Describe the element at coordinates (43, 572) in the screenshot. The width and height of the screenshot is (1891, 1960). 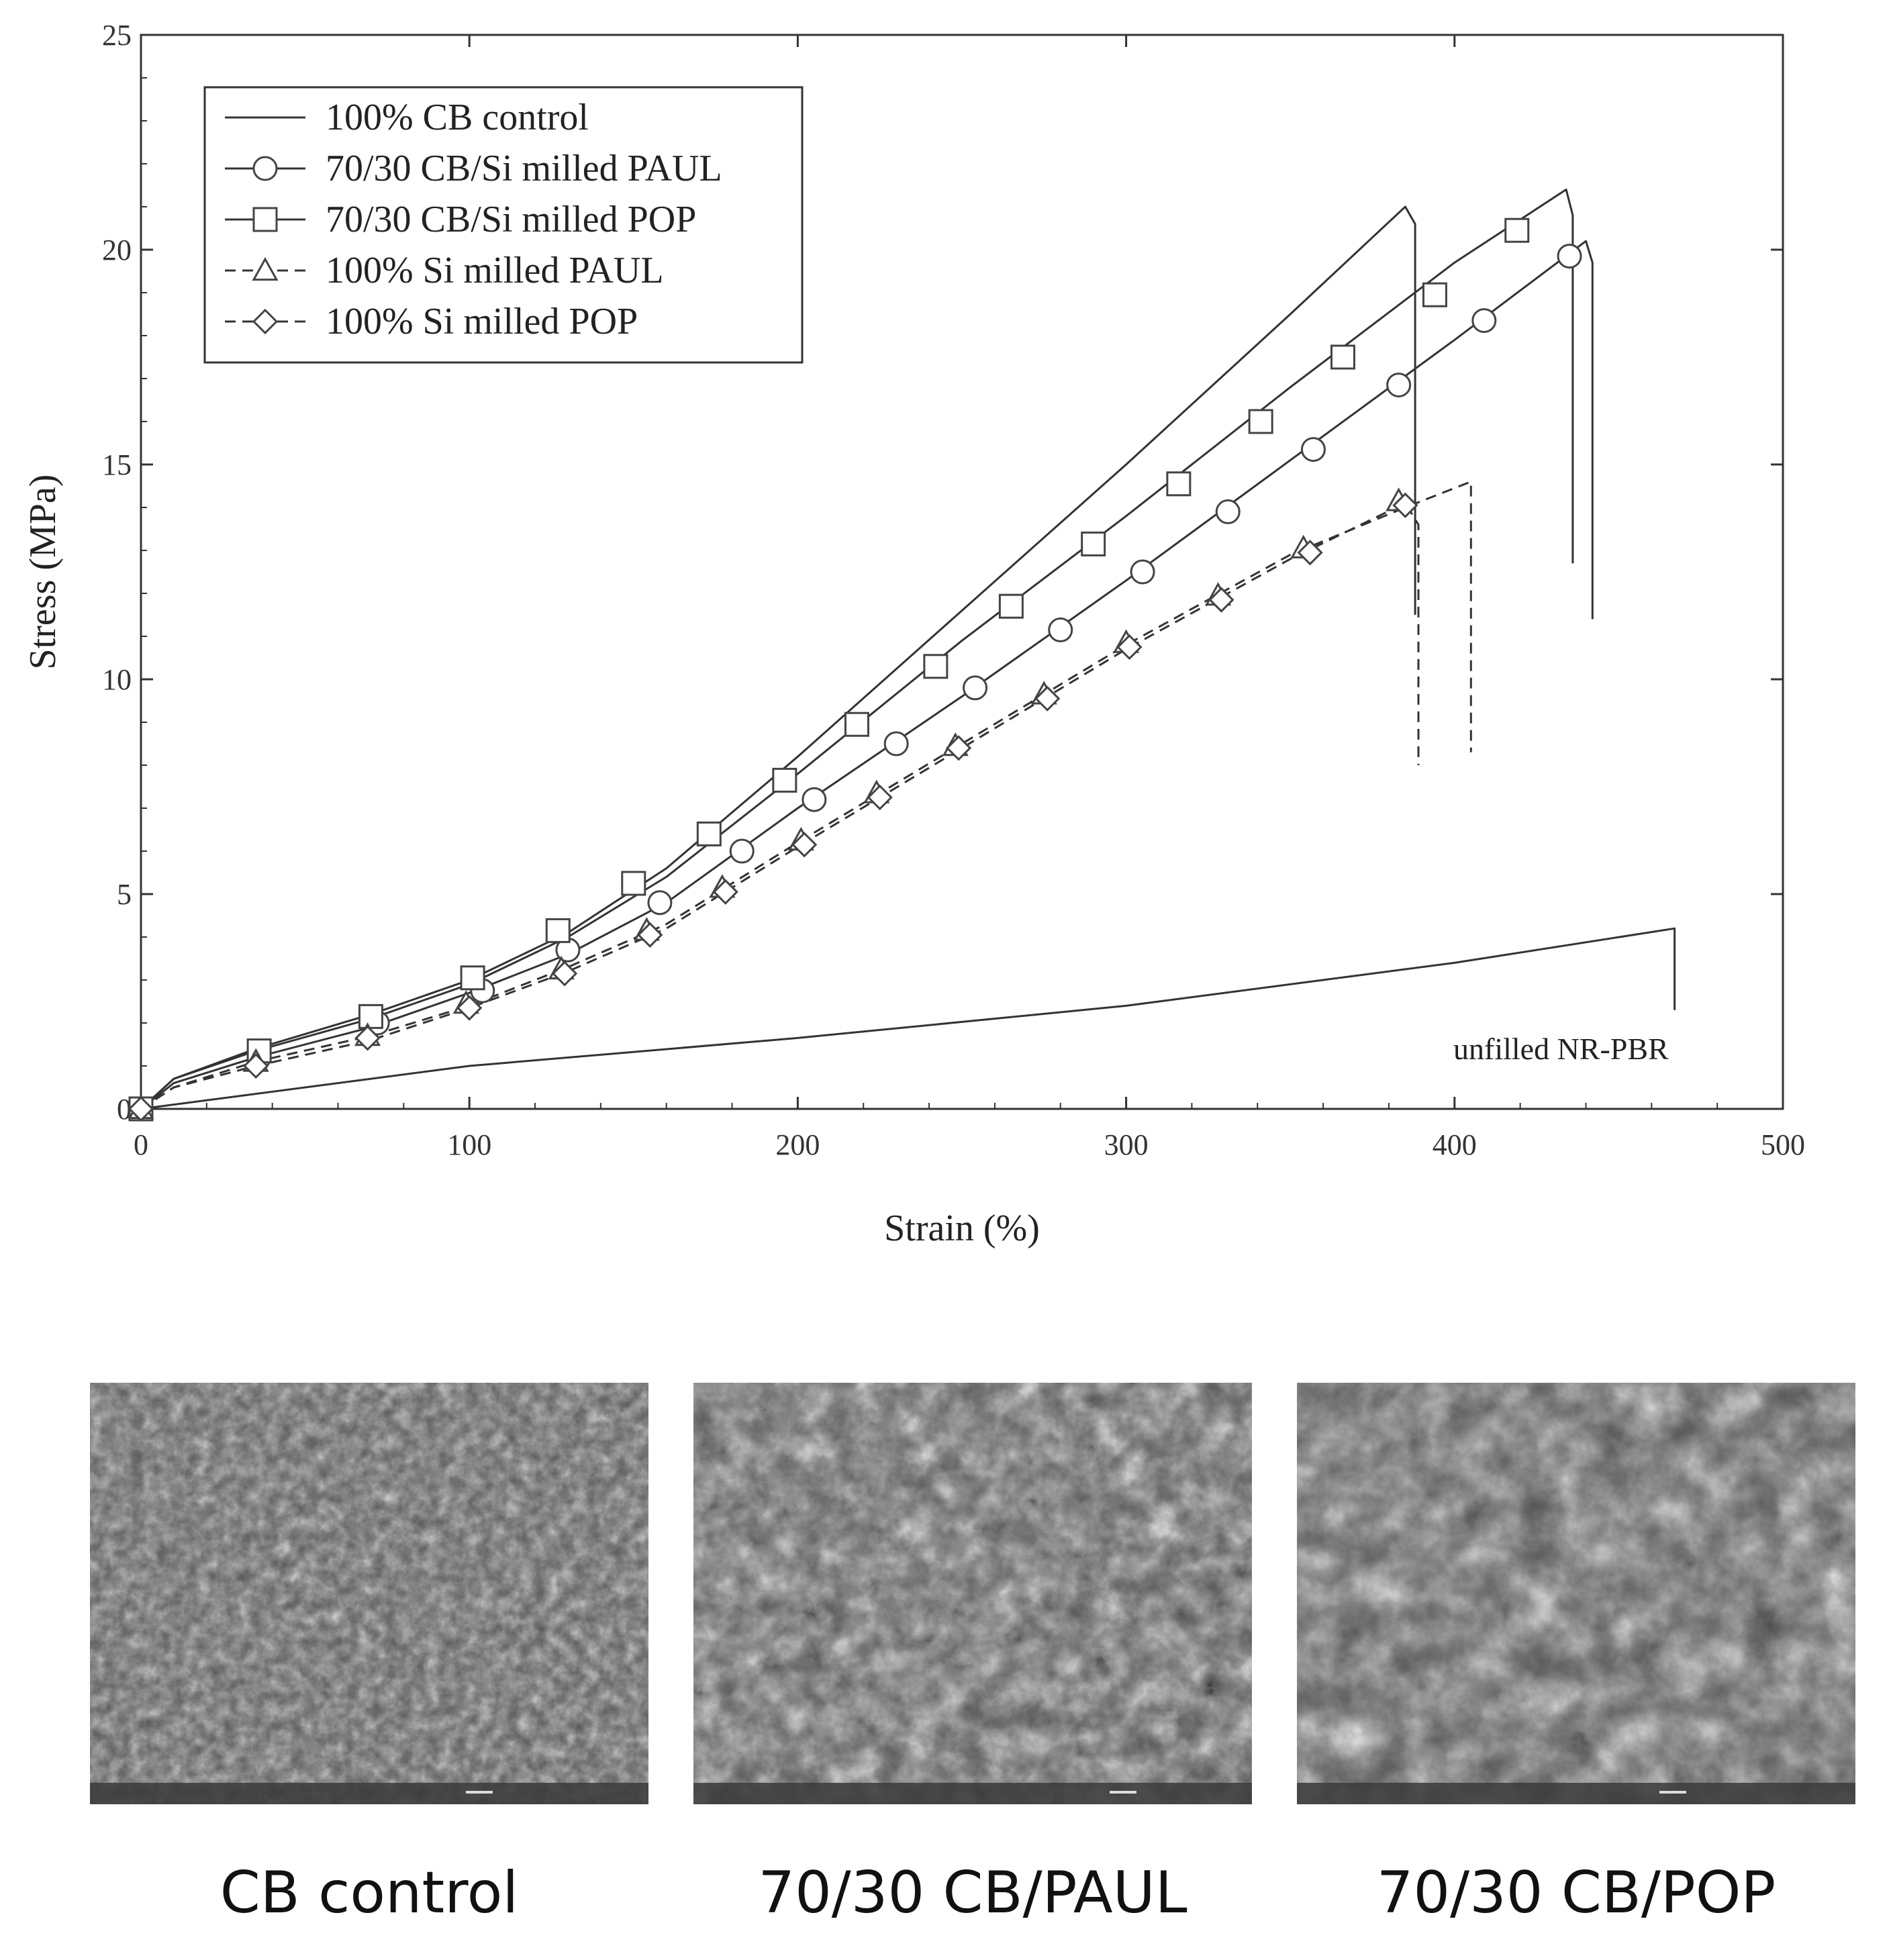
I see `y-axis-label: Stress (MPa)` at that location.